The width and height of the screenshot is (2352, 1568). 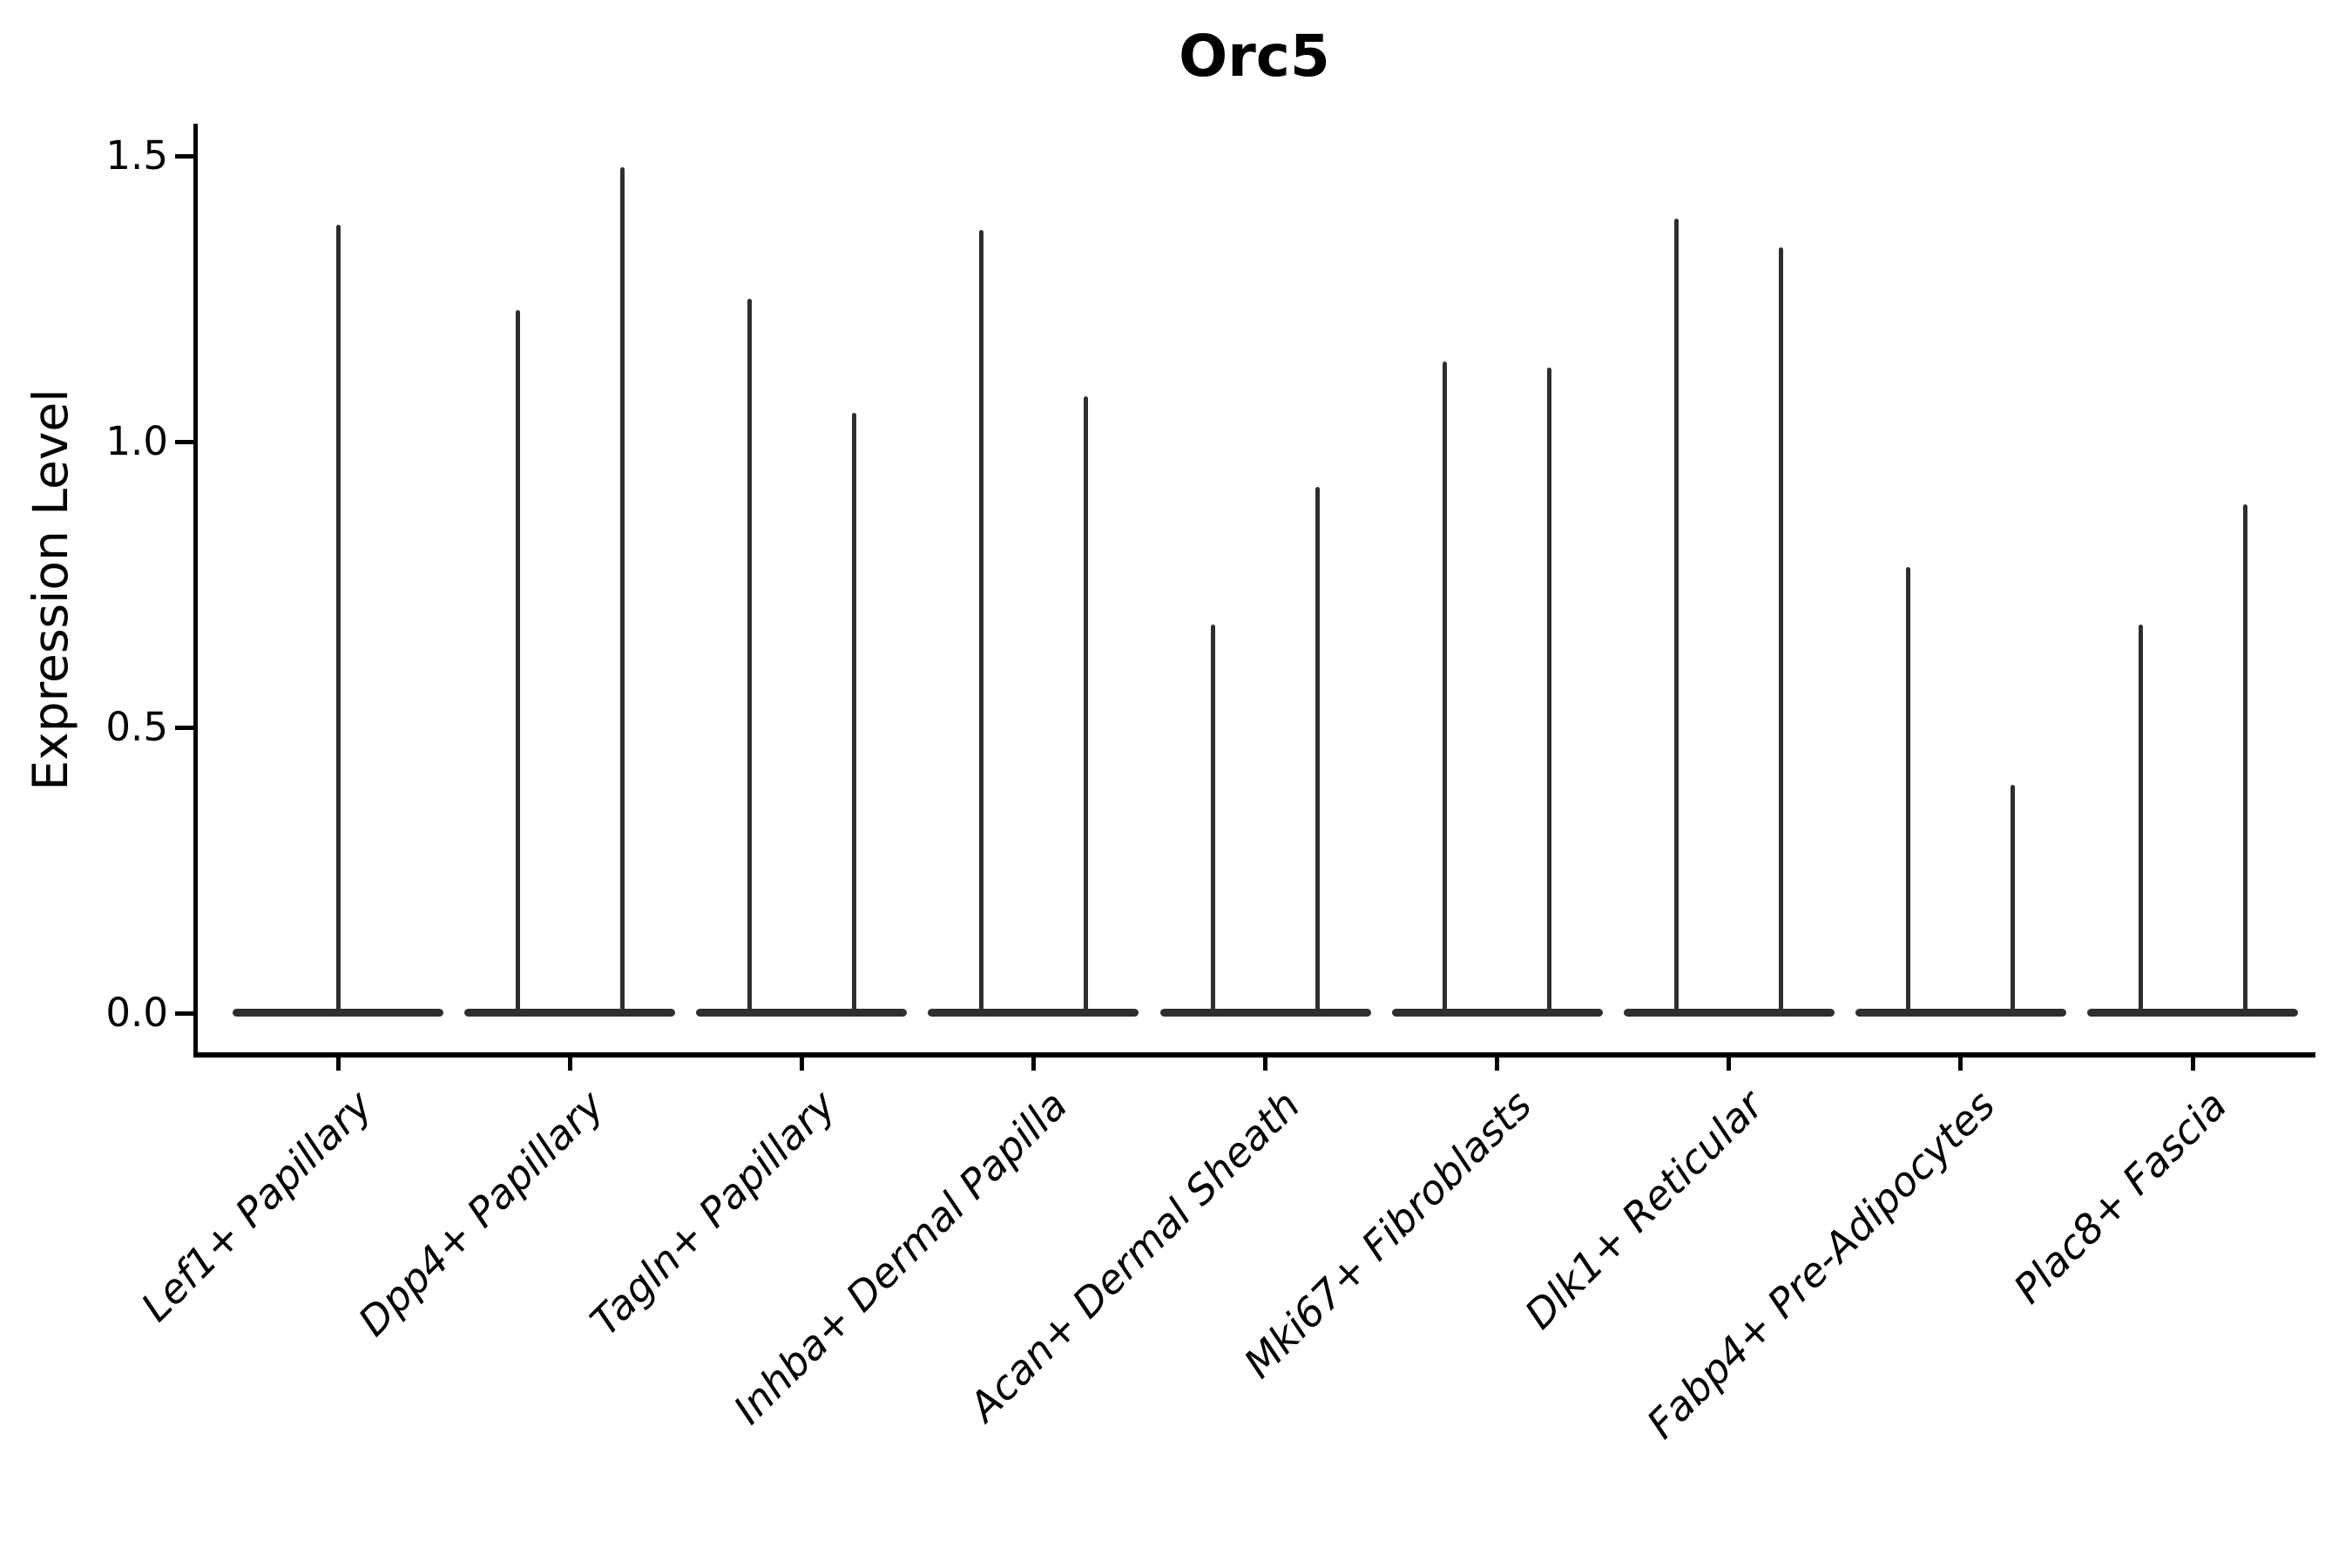 I want to click on y-tick-label: 0.5, so click(x=136, y=727).